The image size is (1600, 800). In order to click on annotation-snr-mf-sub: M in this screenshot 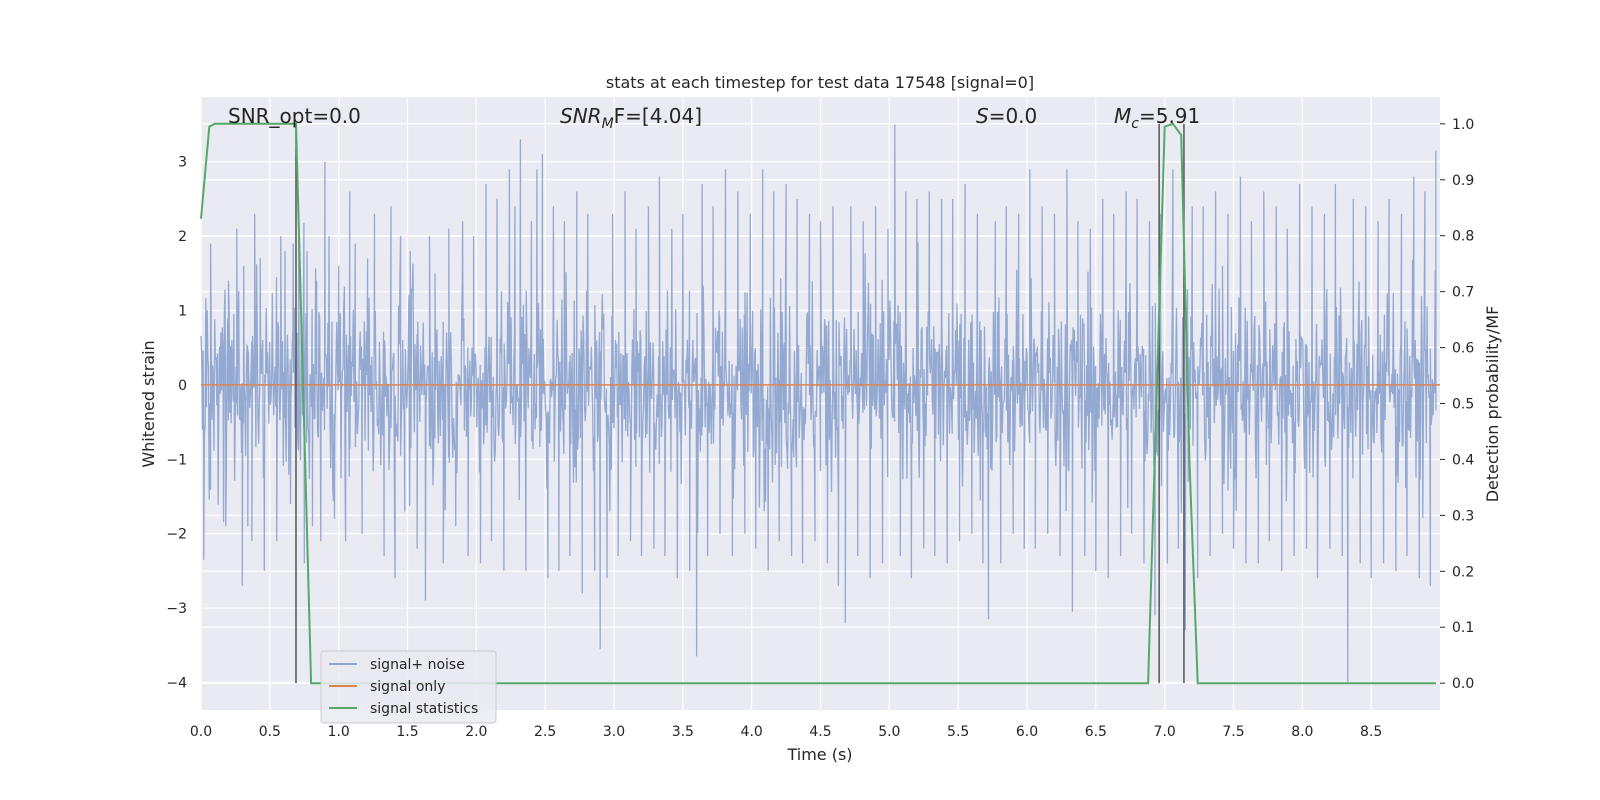, I will do `click(608, 124)`.